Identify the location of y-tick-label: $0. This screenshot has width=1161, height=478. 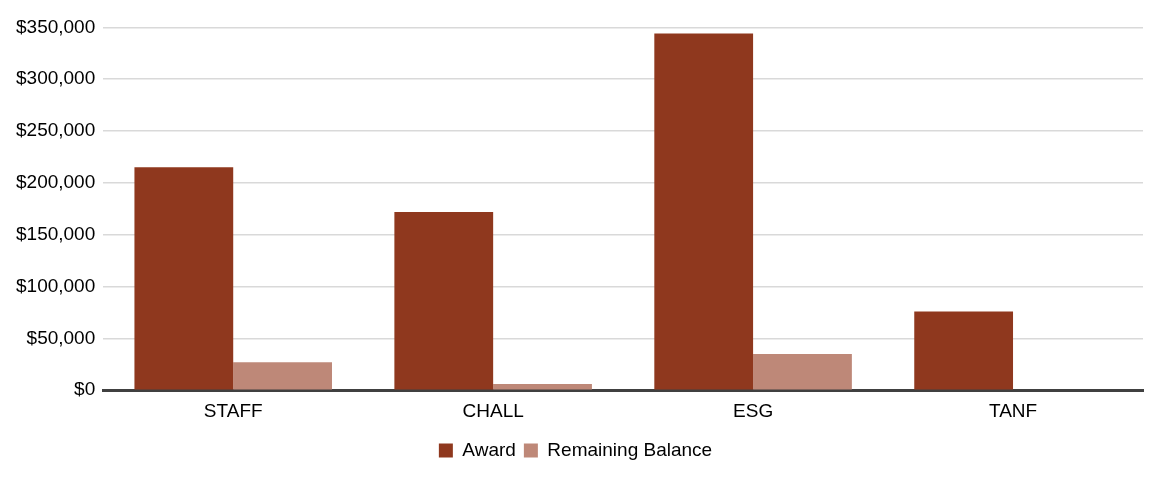
(85, 389).